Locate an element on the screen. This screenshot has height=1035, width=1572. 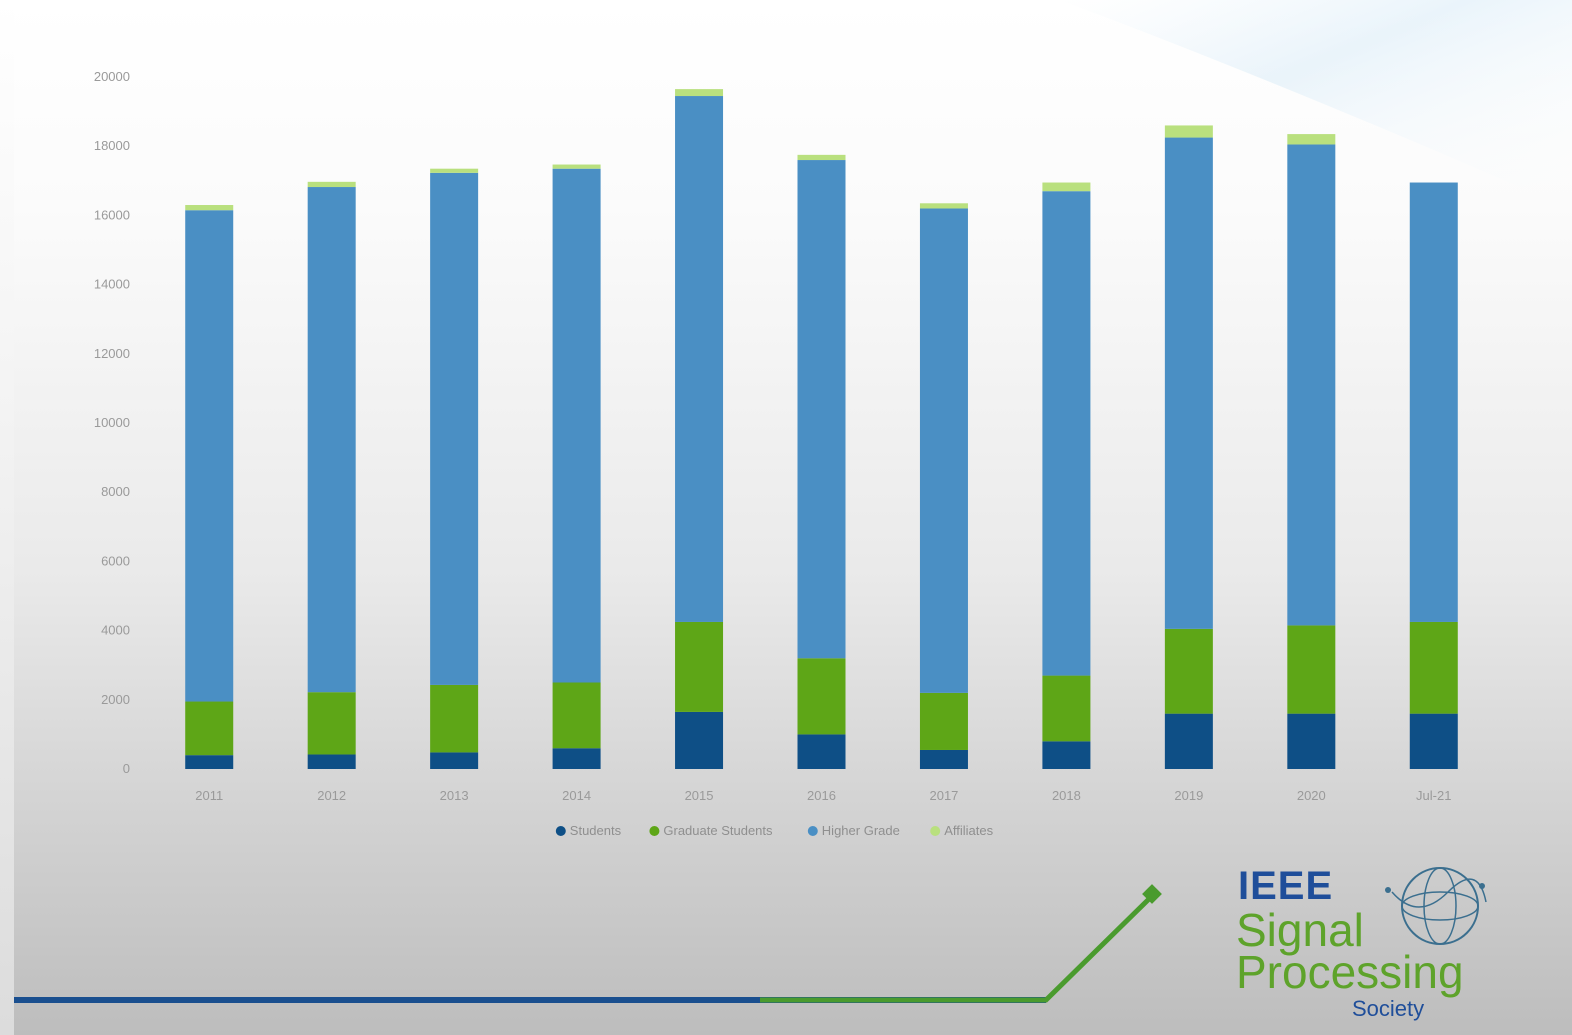
x-tick-label: 2014 is located at coordinates (576, 795).